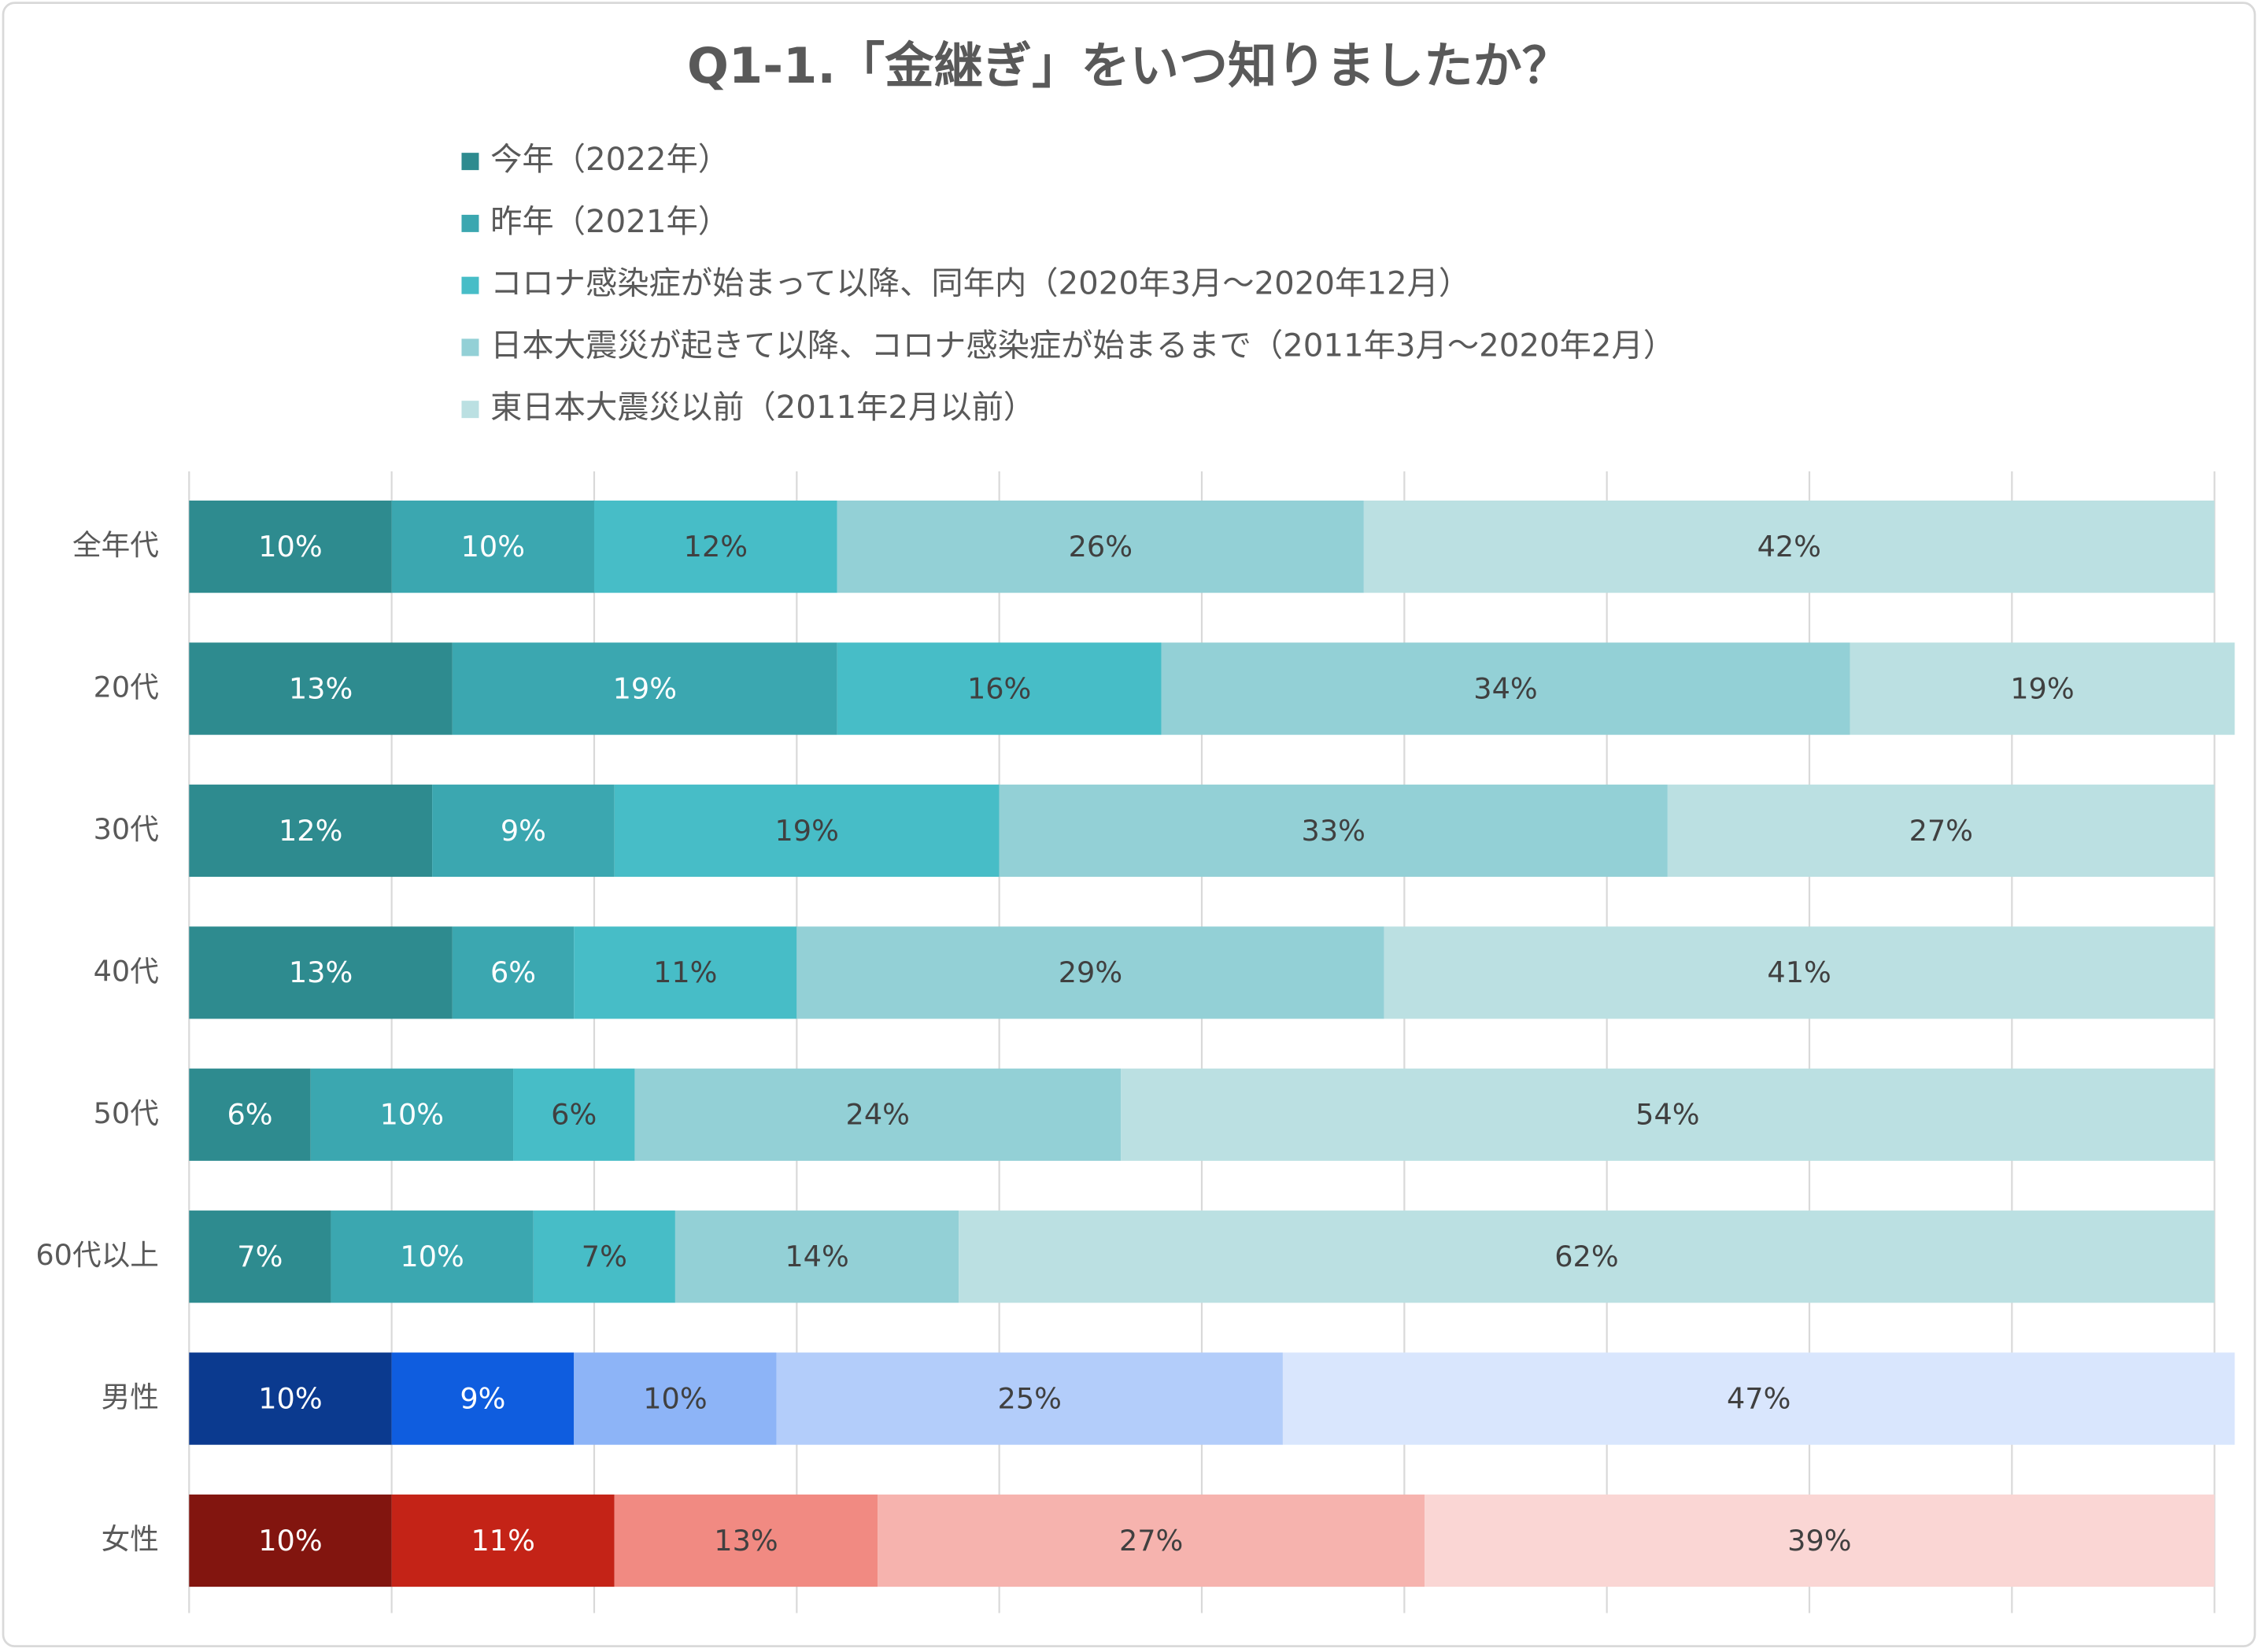 Image resolution: width=2258 pixels, height=1652 pixels. I want to click on data-label: 26%, so click(1101, 547).